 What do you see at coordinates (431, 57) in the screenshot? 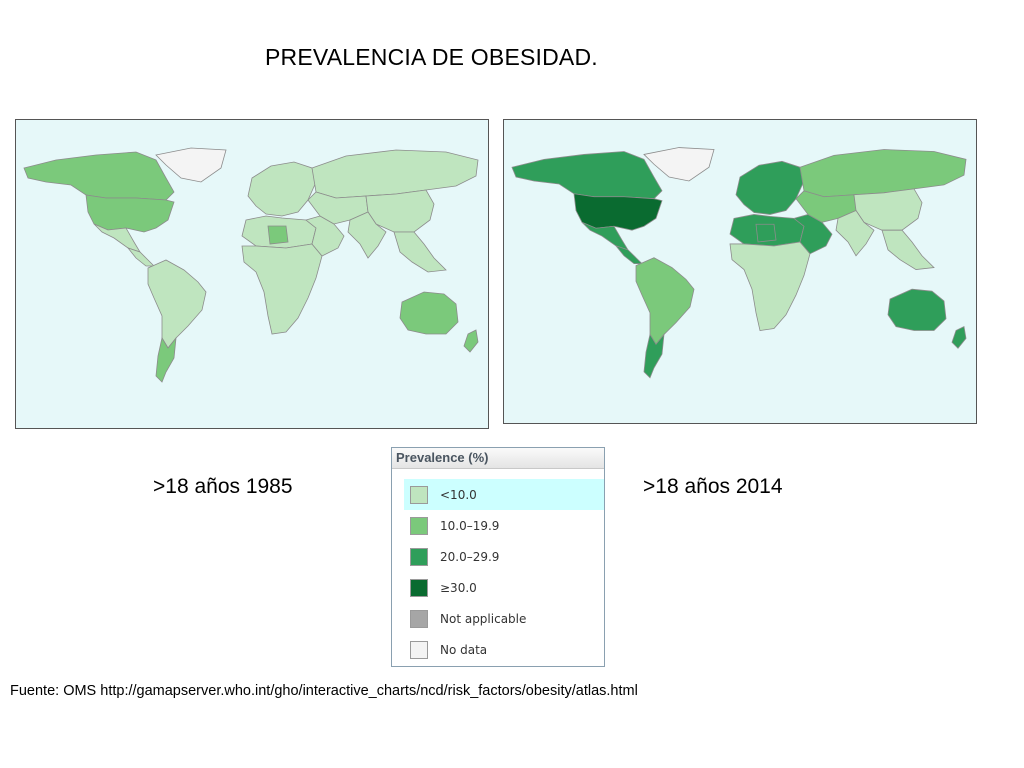
I see `page-title: PREVALENCIA DE OBESIDAD.` at bounding box center [431, 57].